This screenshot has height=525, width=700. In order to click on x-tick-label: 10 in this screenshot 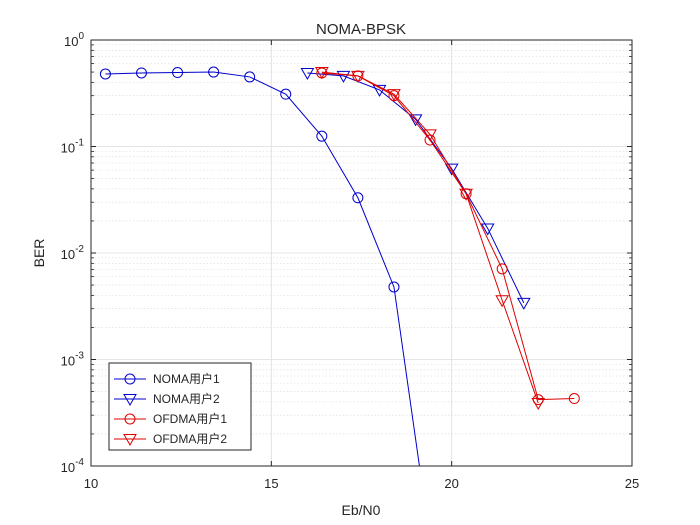, I will do `click(91, 483)`.